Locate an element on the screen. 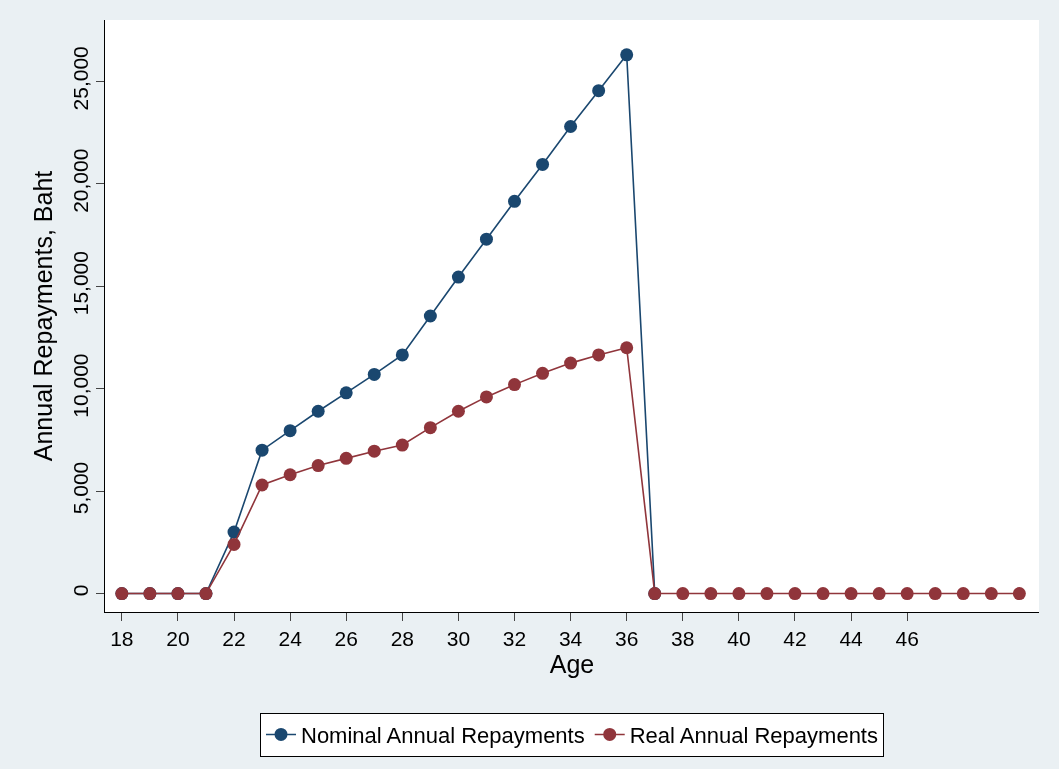 Image resolution: width=1059 pixels, height=769 pixels. legend-label: Real Annual Repayments is located at coordinates (753, 736).